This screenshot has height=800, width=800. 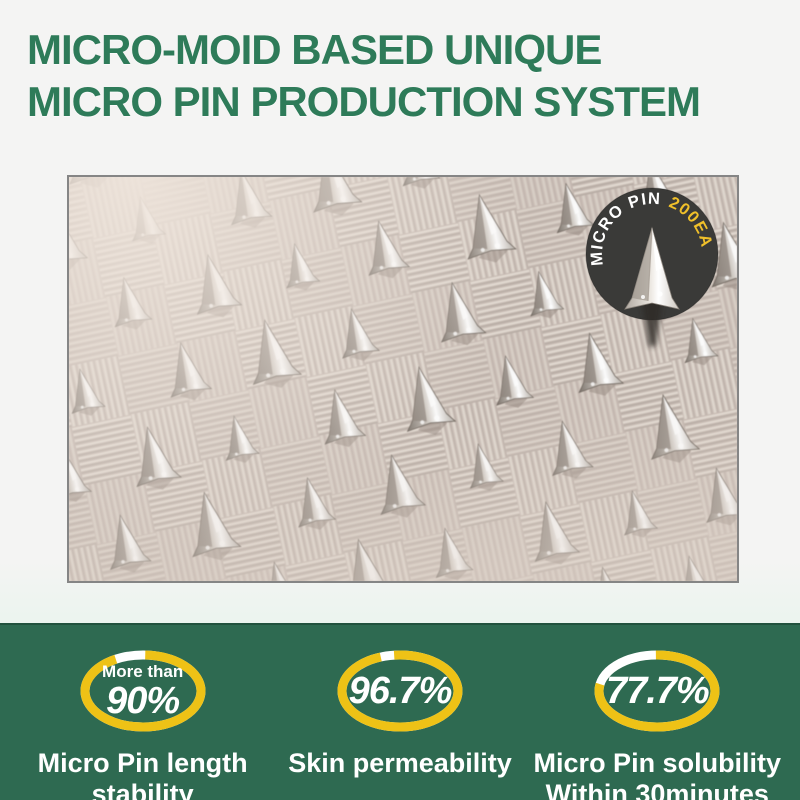 I want to click on stat-prefix: More than, so click(x=143, y=671).